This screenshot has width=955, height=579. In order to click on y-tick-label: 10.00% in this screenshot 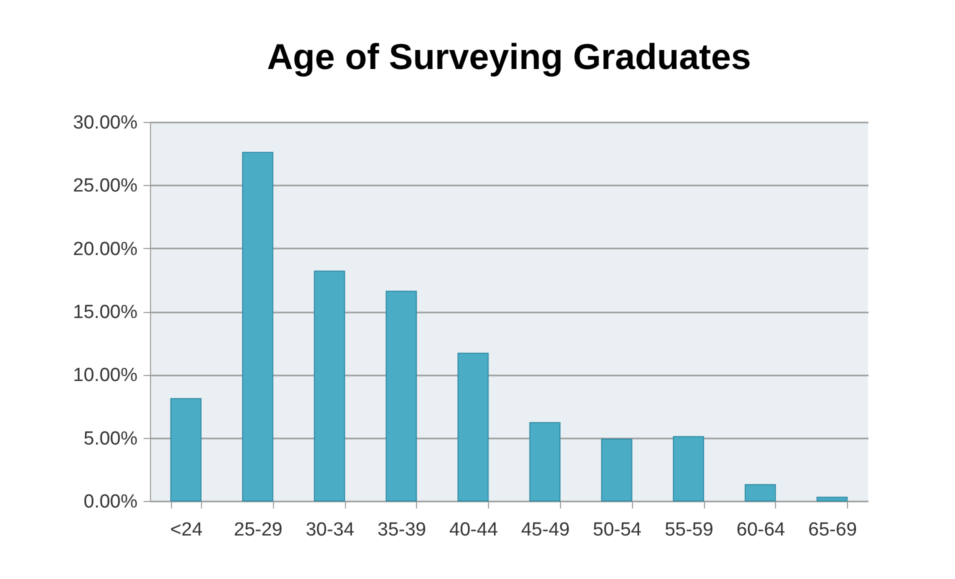, I will do `click(105, 375)`.